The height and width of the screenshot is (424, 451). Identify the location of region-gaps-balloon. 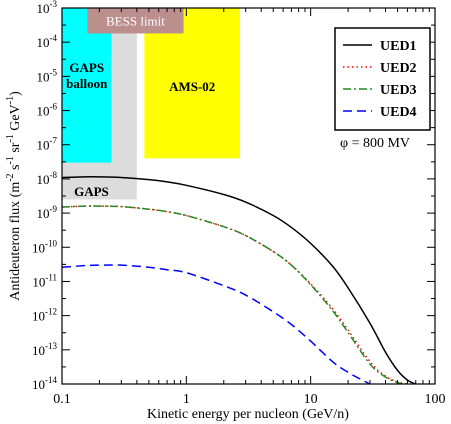
(87, 85).